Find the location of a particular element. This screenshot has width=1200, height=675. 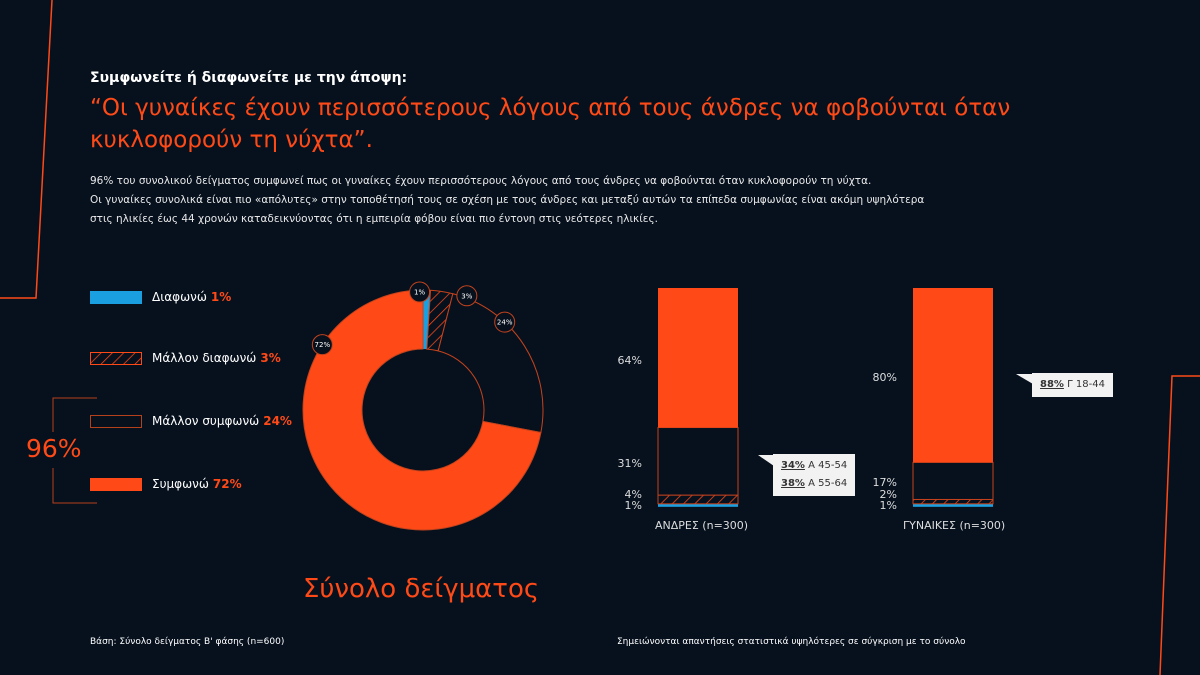

legend-label: Διαφωνώ is located at coordinates (179, 297).